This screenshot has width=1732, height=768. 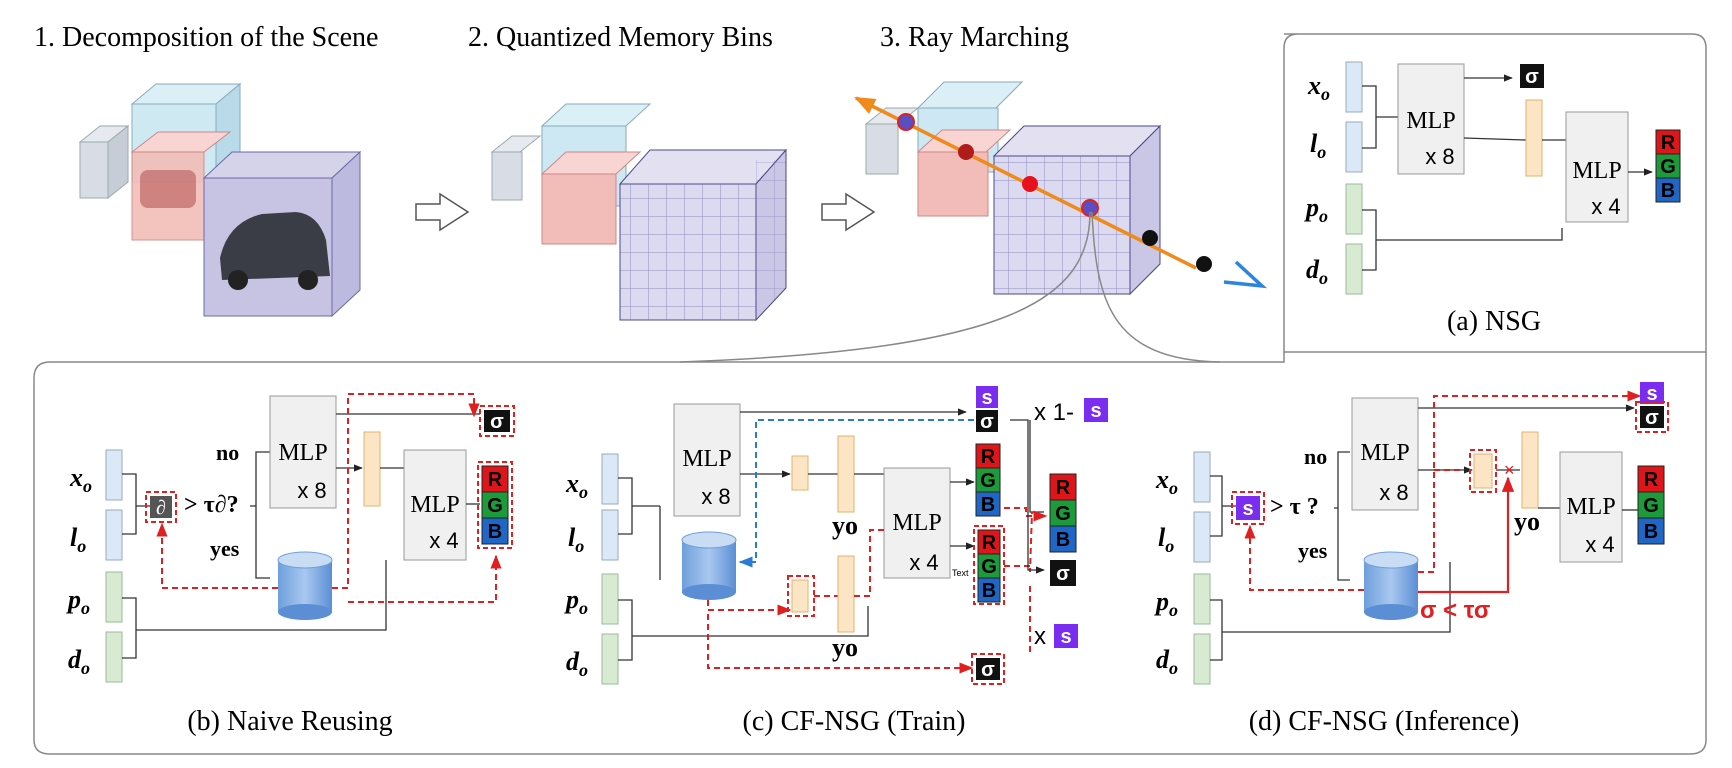 What do you see at coordinates (1494, 321) in the screenshot?
I see `panel-a-caption: (a) NSG` at bounding box center [1494, 321].